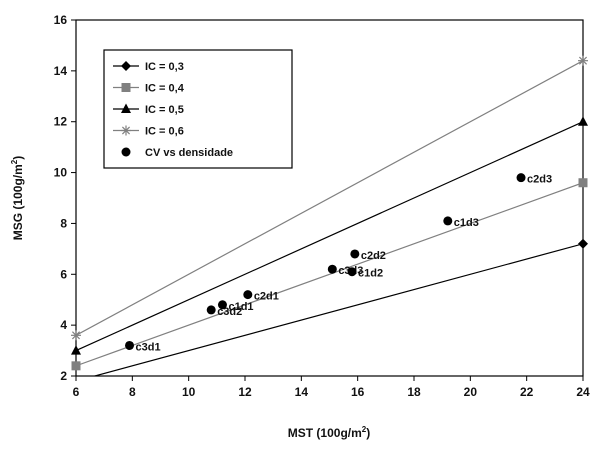 Image resolution: width=593 pixels, height=450 pixels. What do you see at coordinates (302, 392) in the screenshot?
I see `x-tick-label: 14` at bounding box center [302, 392].